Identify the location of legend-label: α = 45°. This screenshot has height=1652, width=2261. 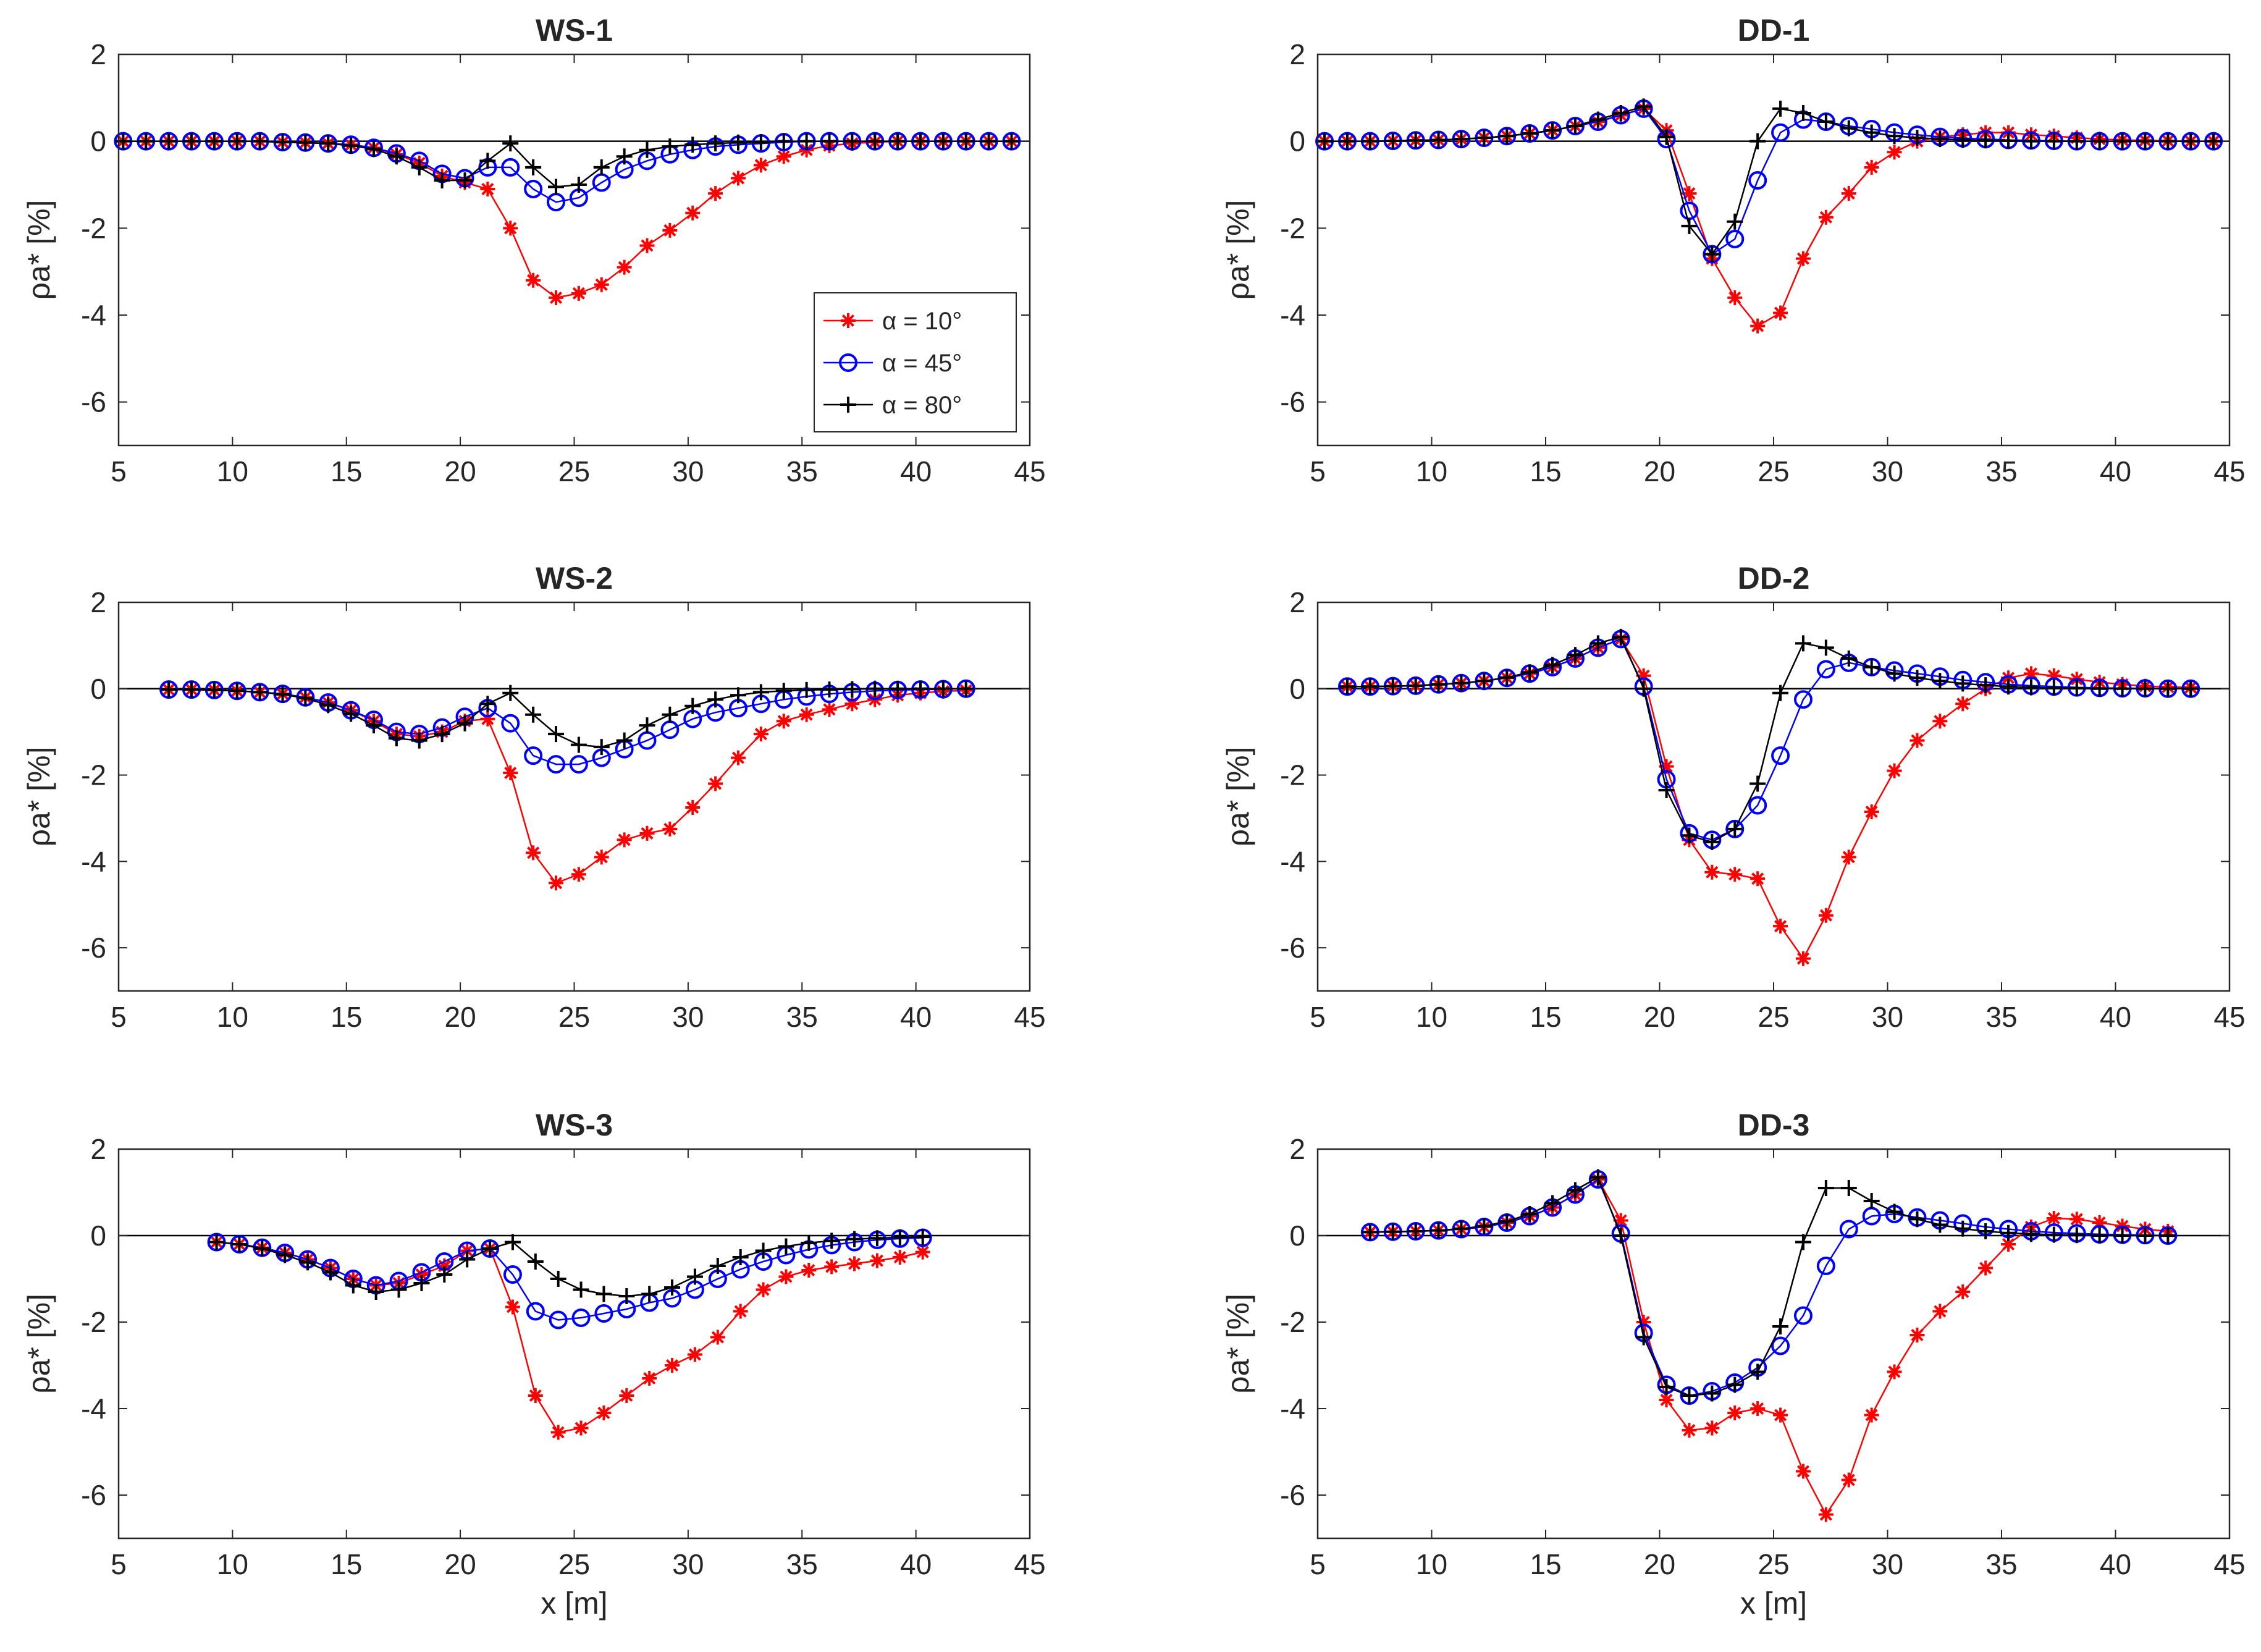
(922, 363).